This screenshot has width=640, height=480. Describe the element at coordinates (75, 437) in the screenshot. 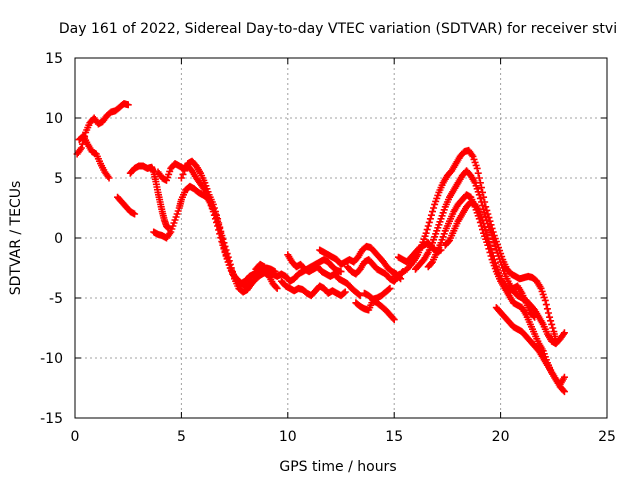

I see `x-tick-label: 0` at that location.